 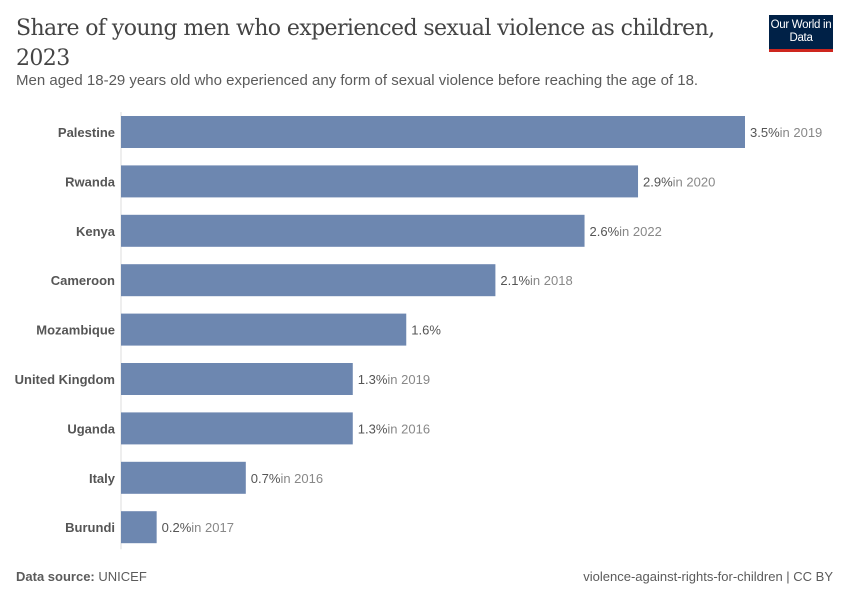 What do you see at coordinates (765, 132) in the screenshot?
I see `value-text: 3.5%` at bounding box center [765, 132].